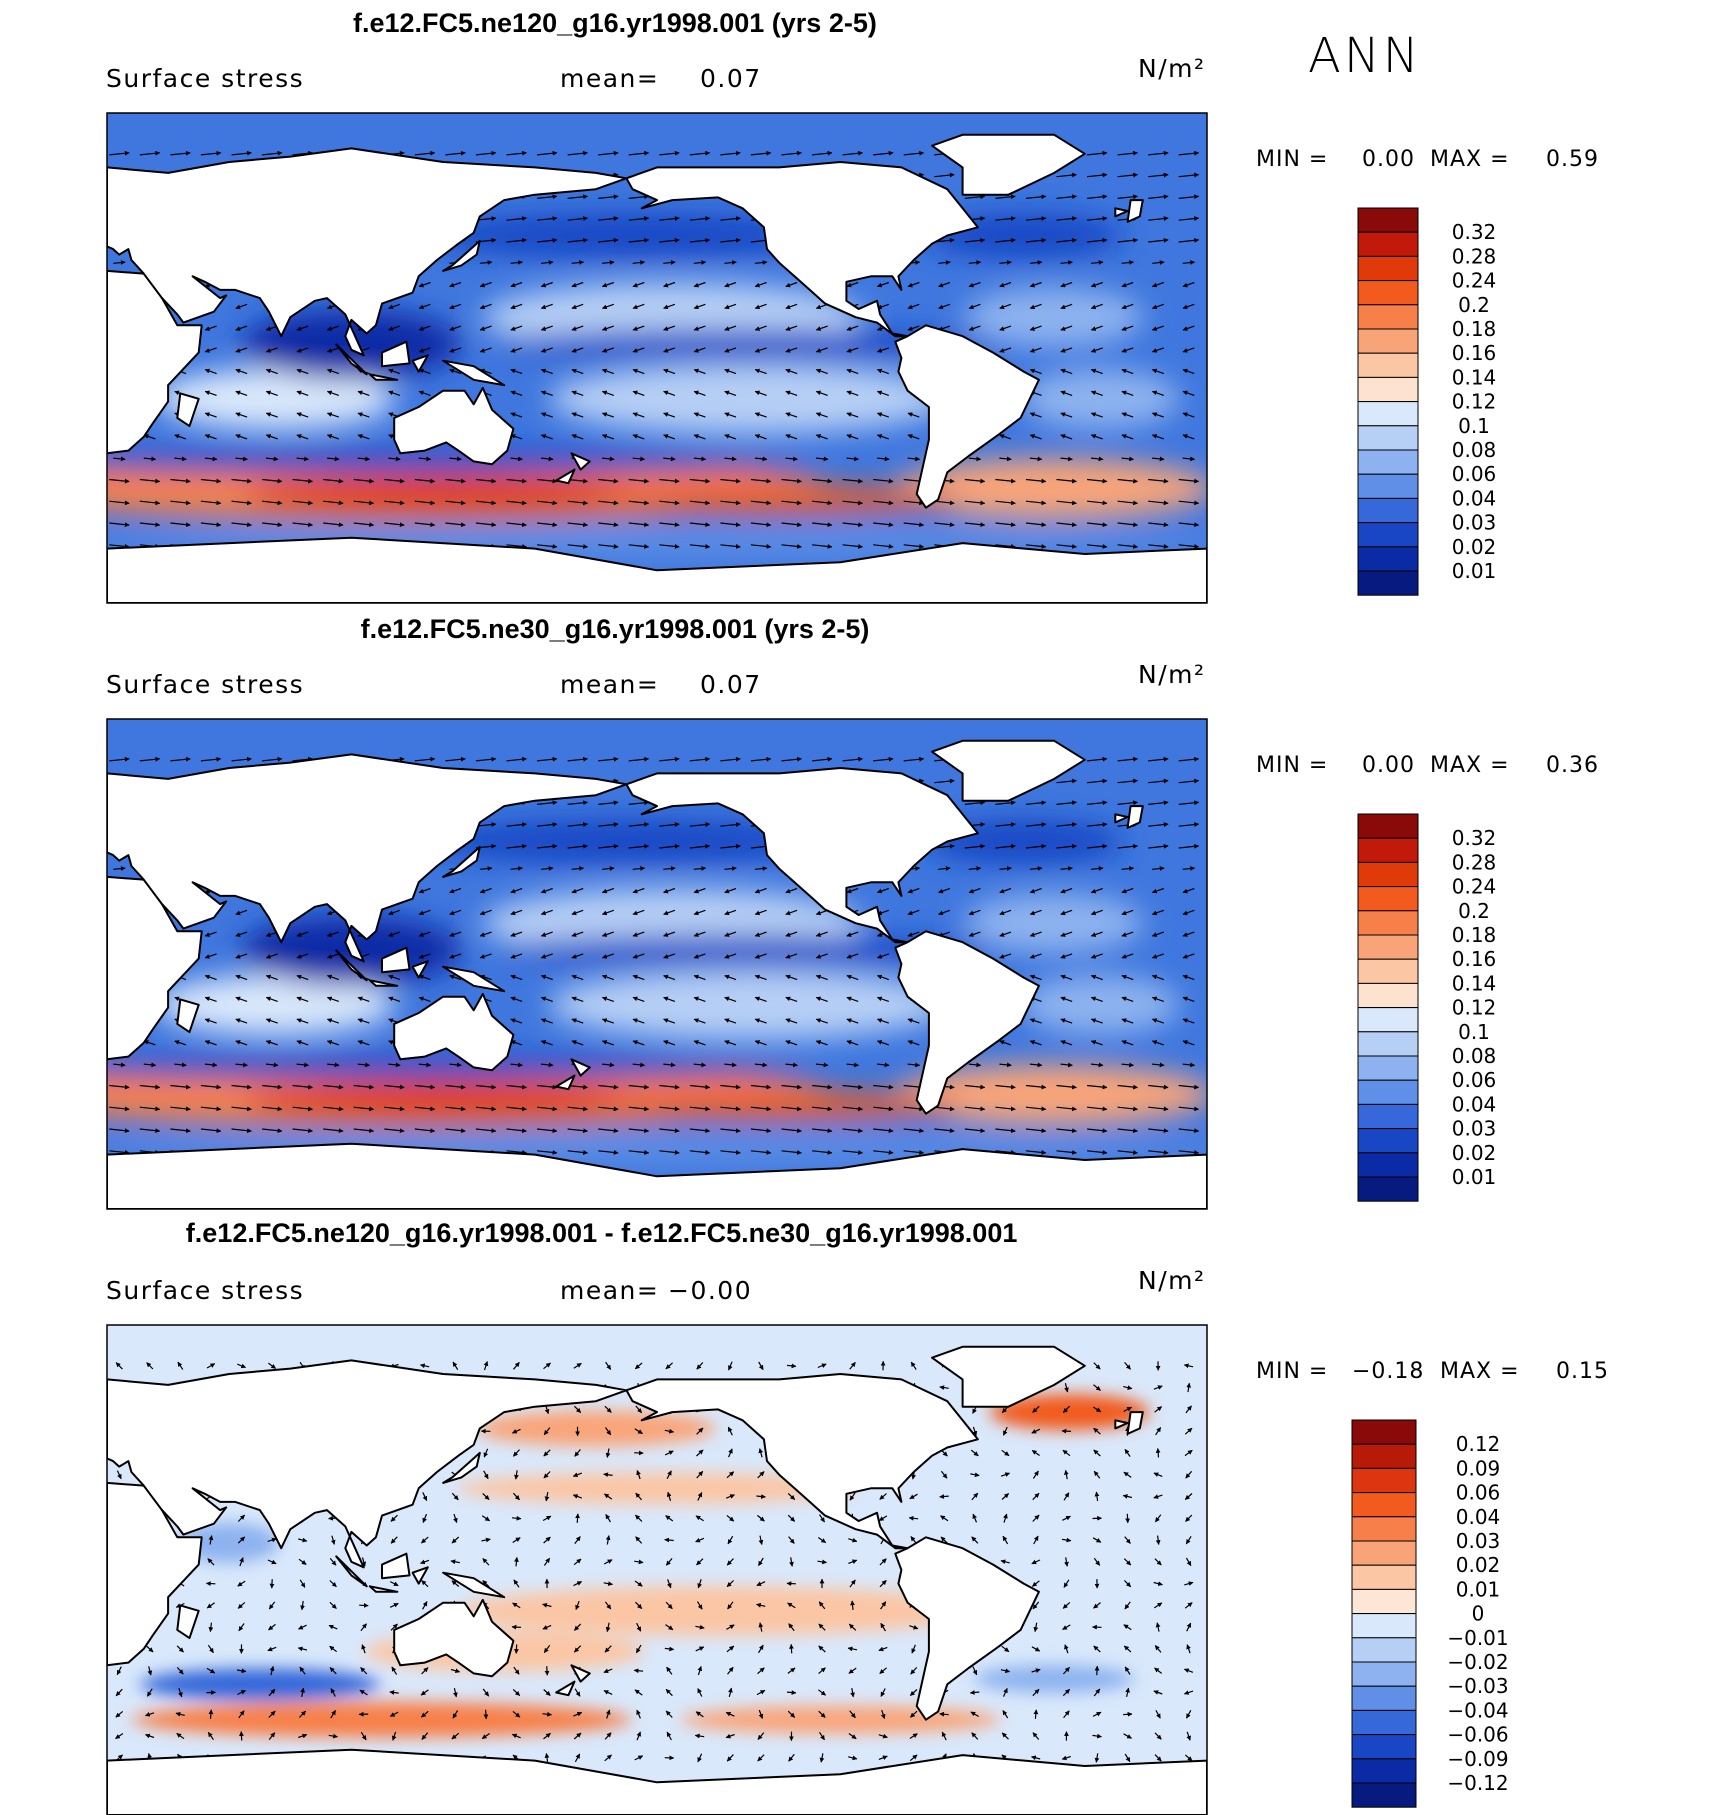 The image size is (1710, 1815). I want to click on max-value: 0.59, so click(1572, 159).